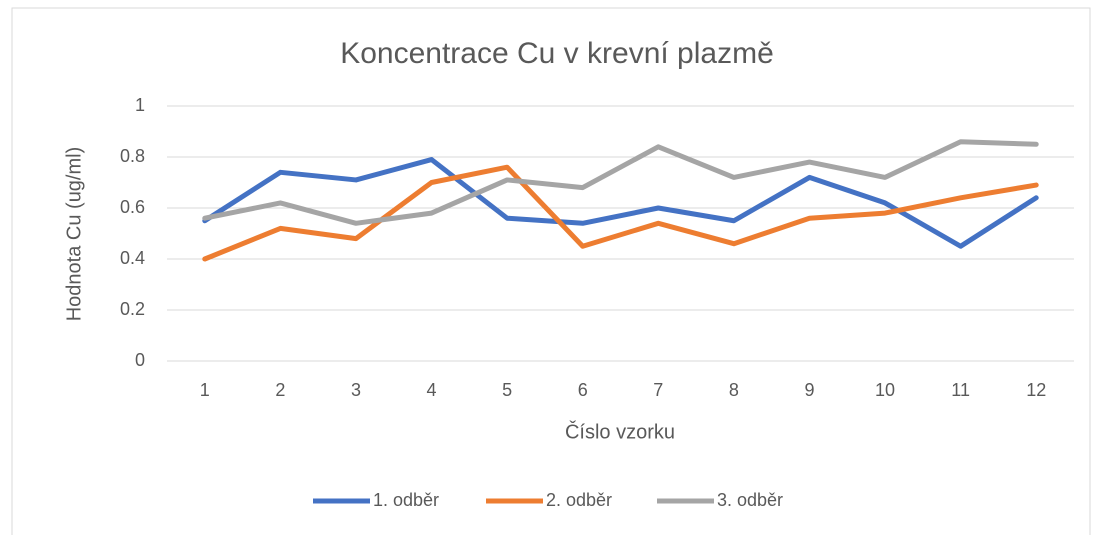 This screenshot has width=1093, height=535. What do you see at coordinates (734, 390) in the screenshot?
I see `x-tick-label: 8` at bounding box center [734, 390].